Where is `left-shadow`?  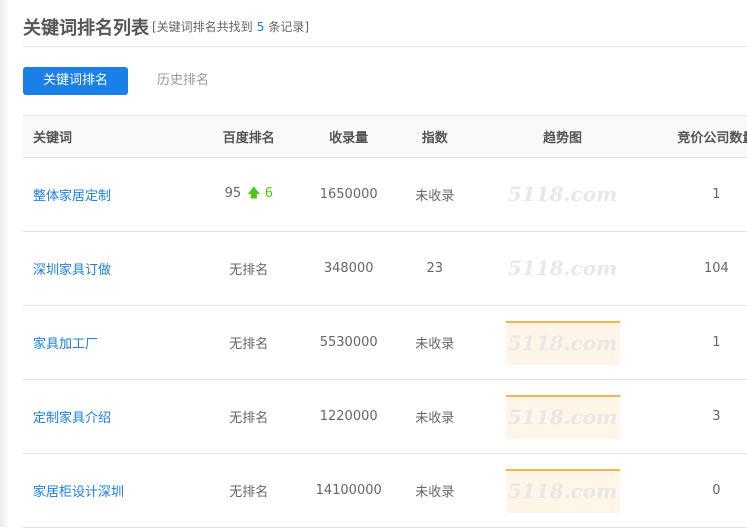 left-shadow is located at coordinates (4, 263).